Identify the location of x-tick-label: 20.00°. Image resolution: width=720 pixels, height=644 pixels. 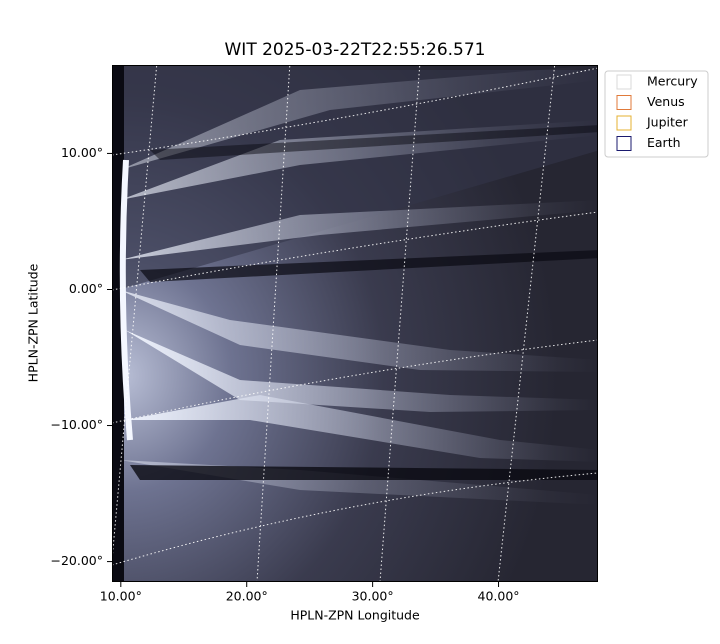
(247, 596).